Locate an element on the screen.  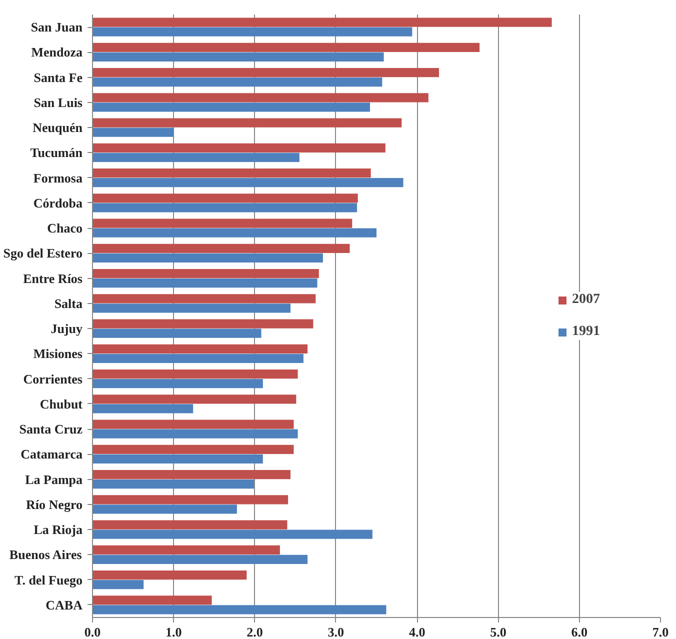
y-tick-label: T. del Fuego is located at coordinates (48, 580).